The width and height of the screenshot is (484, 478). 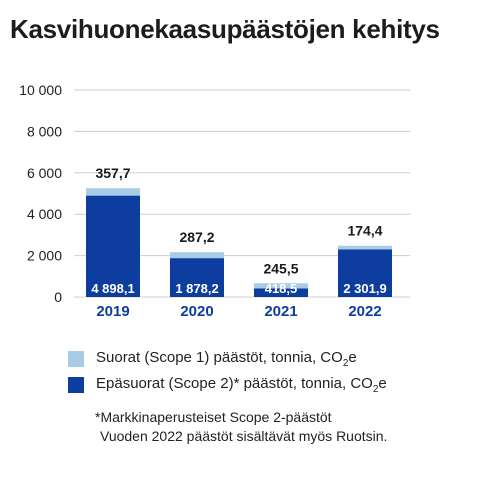 I want to click on legend-label-scope1: Suorat (Scope 1) päästöt, tonnia, CO2e, so click(x=226, y=359).